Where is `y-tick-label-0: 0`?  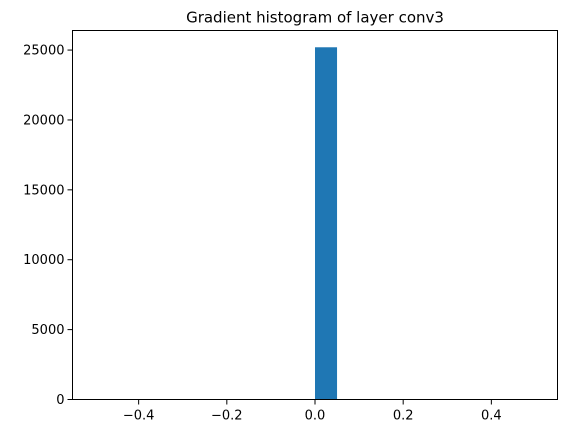 y-tick-label-0: 0 is located at coordinates (60, 400).